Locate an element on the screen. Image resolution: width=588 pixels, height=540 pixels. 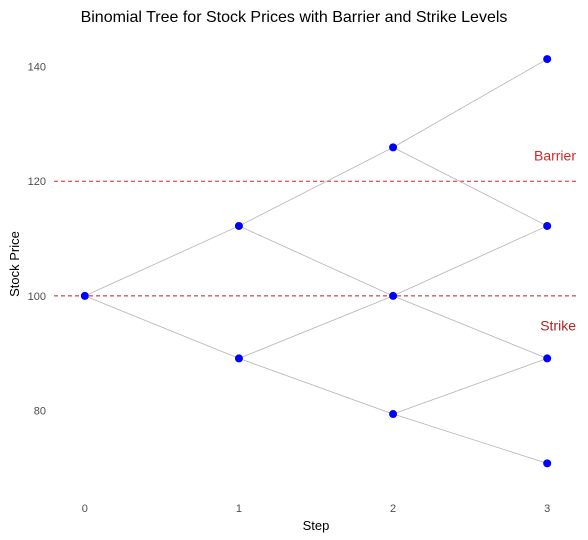
x-tick-label: 1 is located at coordinates (239, 509).